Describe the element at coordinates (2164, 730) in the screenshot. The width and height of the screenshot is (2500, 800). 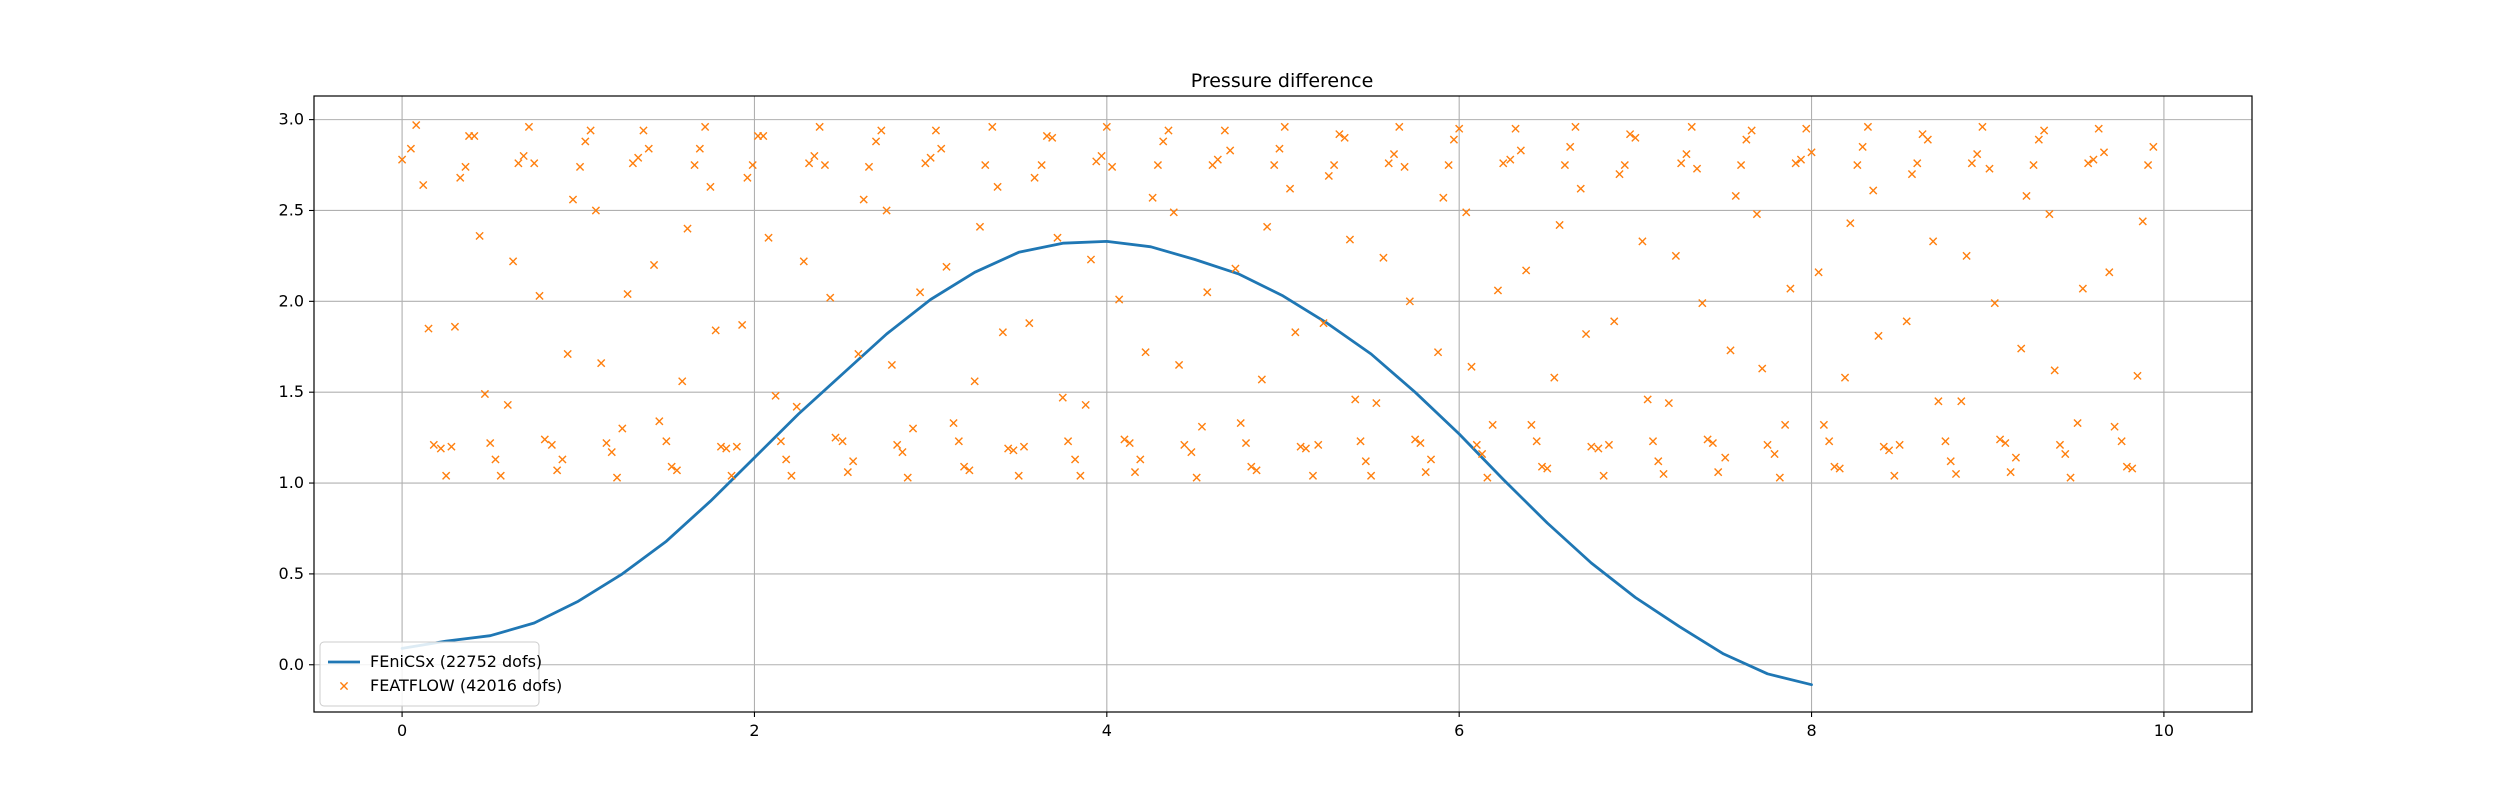
I see `x-tick-label: 10` at that location.